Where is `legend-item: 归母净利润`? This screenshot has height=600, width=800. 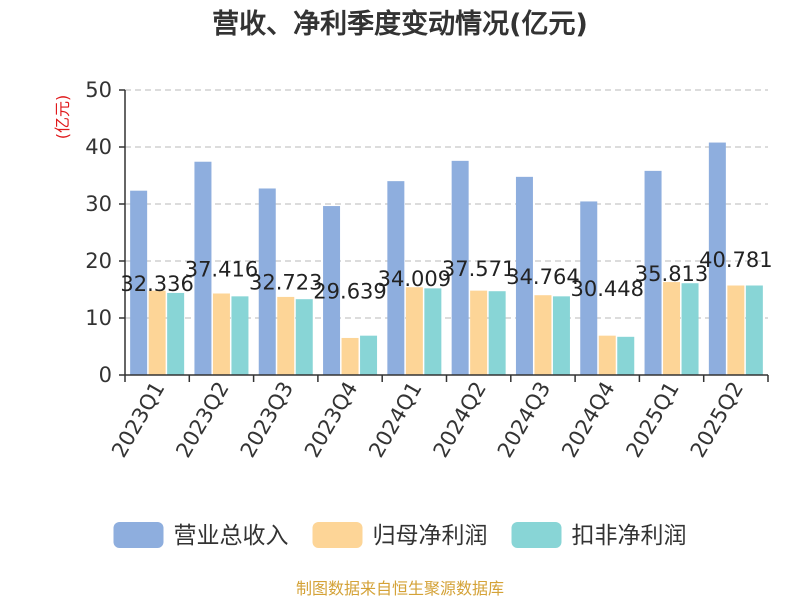 legend-item: 归母净利润 is located at coordinates (400, 535).